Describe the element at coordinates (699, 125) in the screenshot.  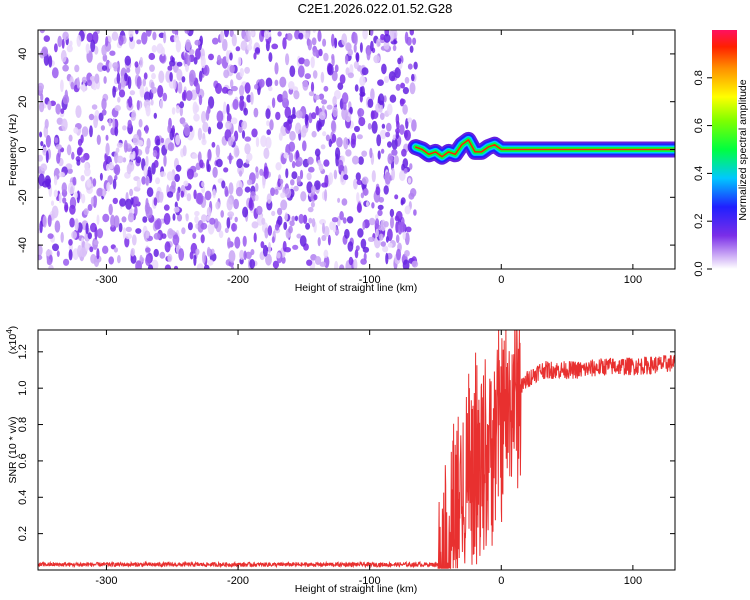
I see `colorbar-tick-label: 0.6` at that location.